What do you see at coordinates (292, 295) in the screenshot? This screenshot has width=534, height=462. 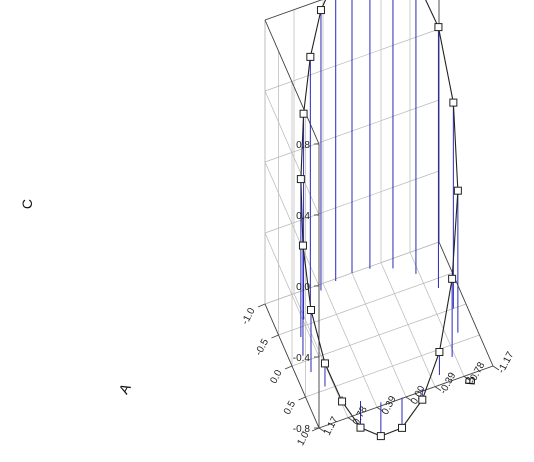 I see `left-wall-grid-c` at bounding box center [292, 295].